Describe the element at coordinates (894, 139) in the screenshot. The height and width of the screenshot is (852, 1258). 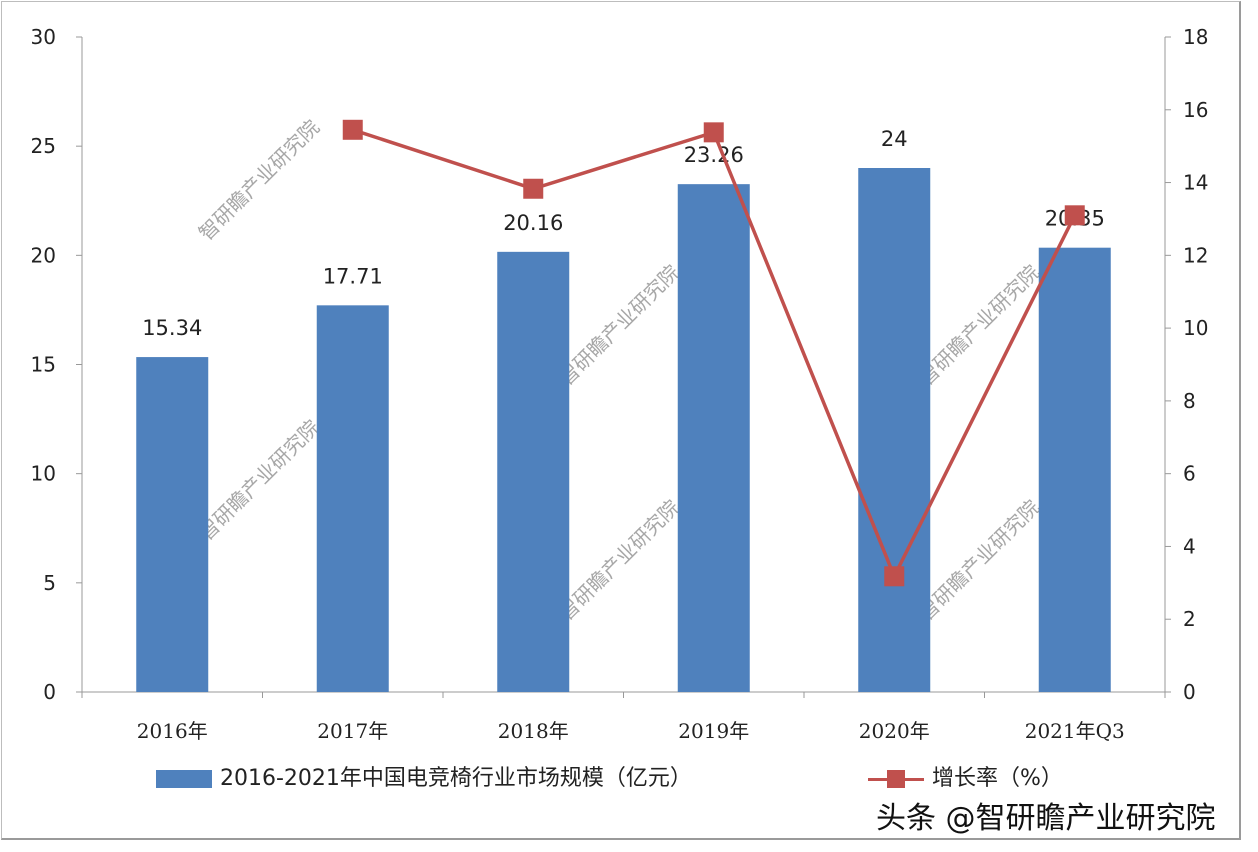
I see `bar-data-label: 24` at that location.